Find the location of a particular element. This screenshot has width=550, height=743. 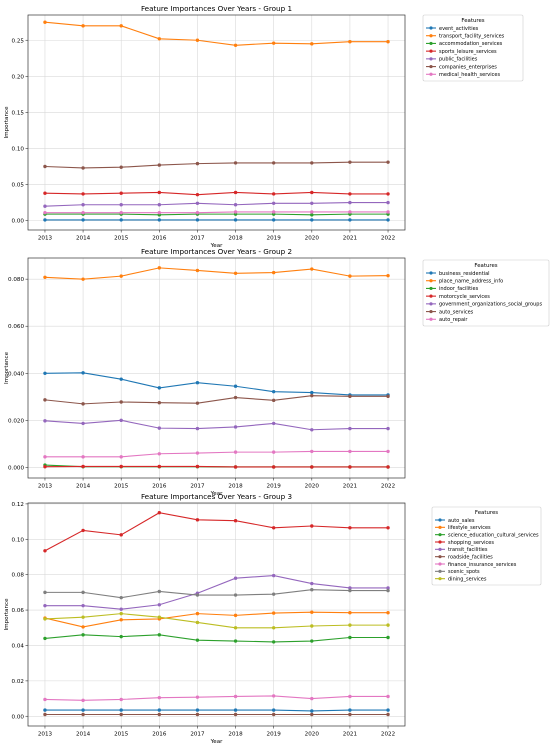

series-motorcycle_services is located at coordinates (216, 466).